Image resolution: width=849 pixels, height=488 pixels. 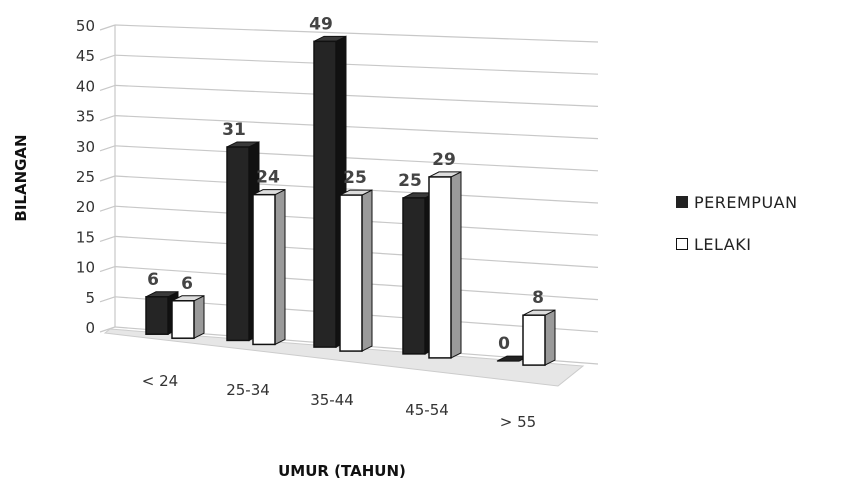 I want to click on y-tick-0: 0, so click(x=90, y=328).